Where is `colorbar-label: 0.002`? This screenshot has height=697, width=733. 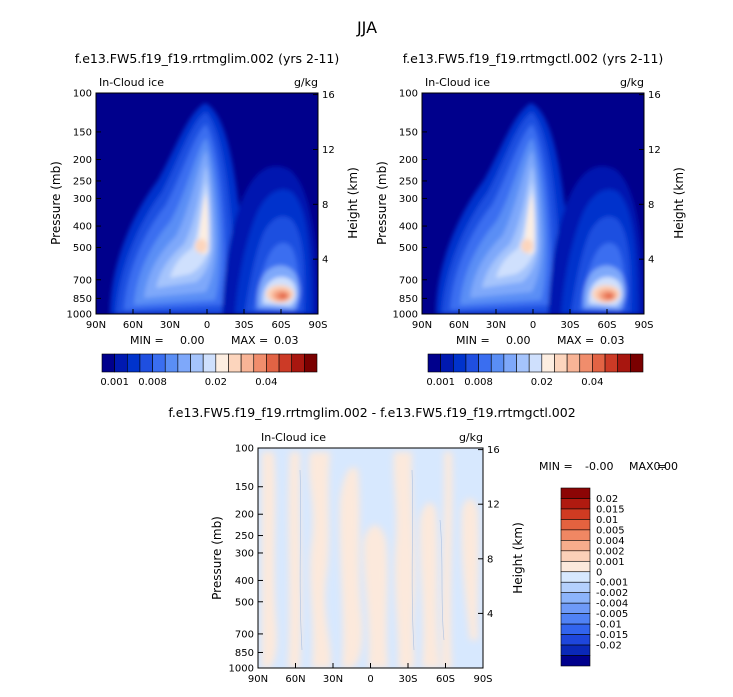
colorbar-label: 0.002 is located at coordinates (610, 551).